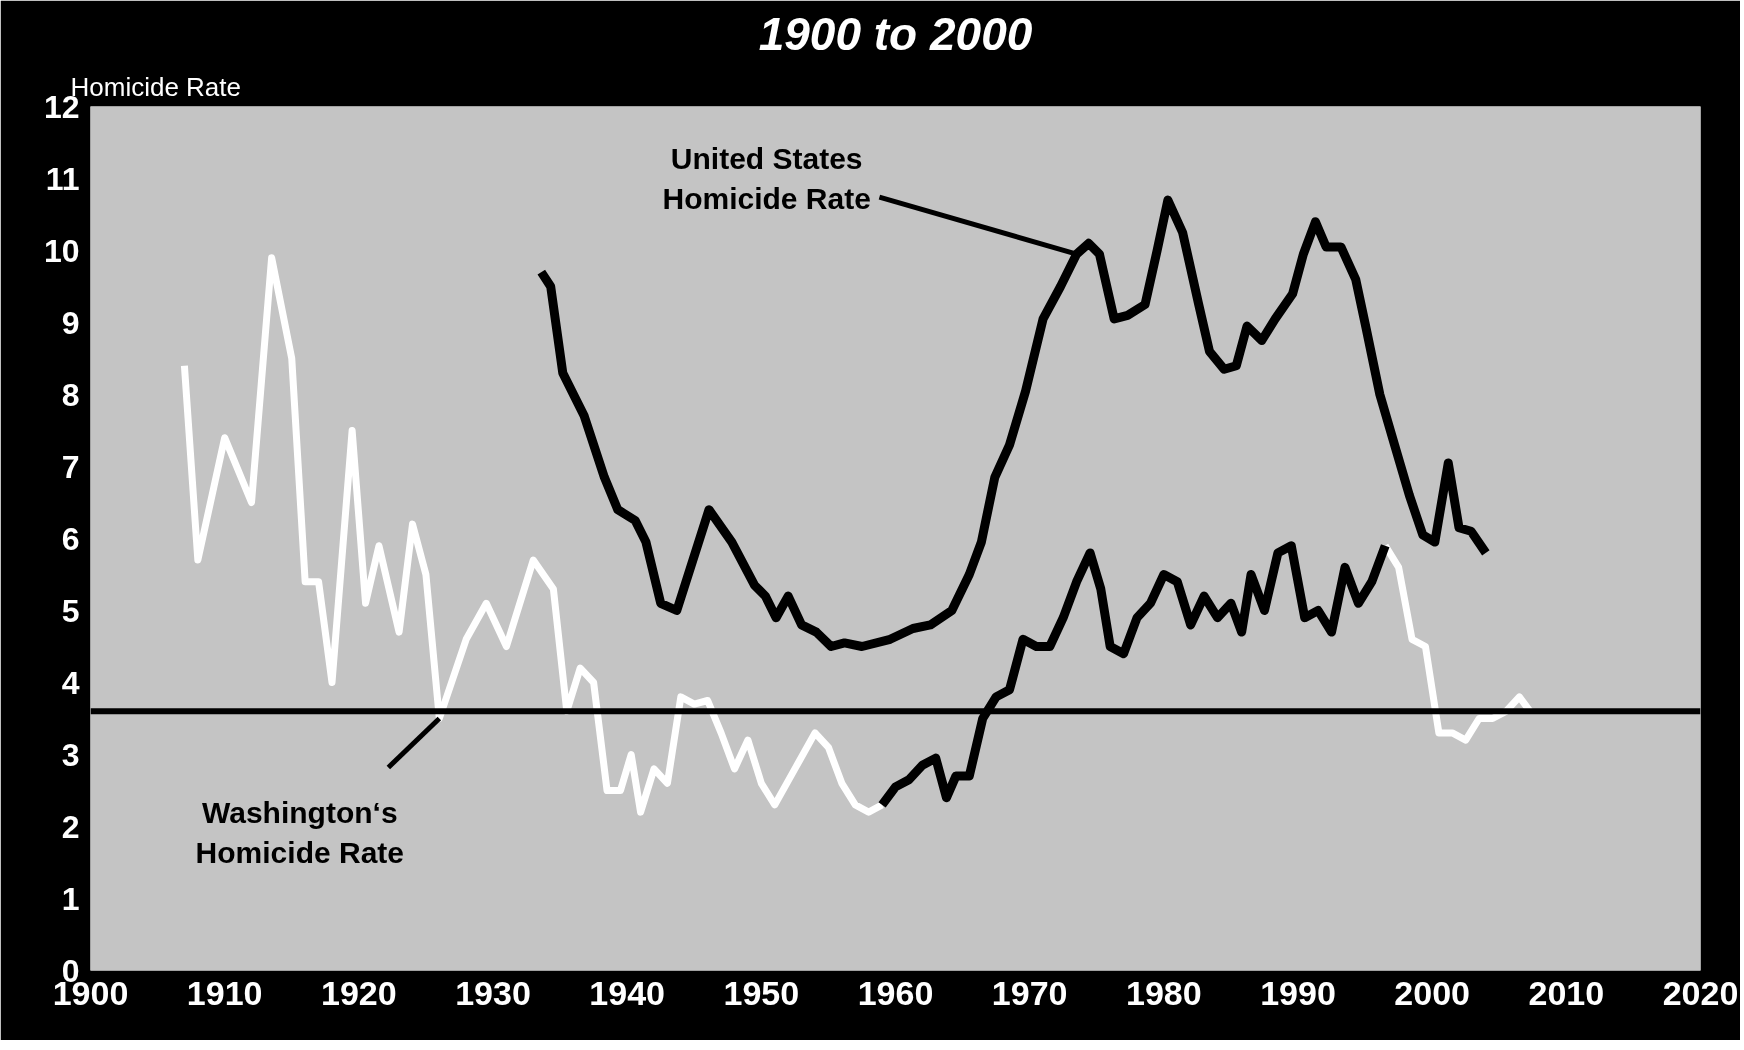  I want to click on y-tick-label: 5, so click(70, 610).